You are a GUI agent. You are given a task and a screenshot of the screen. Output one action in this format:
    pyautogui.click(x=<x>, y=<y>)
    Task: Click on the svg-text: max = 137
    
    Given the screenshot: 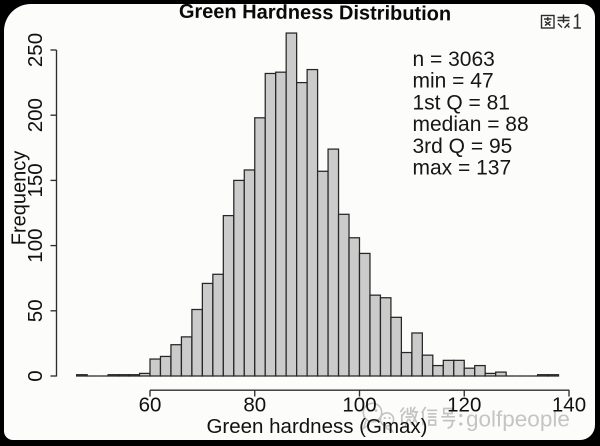 What is the action you would take?
    pyautogui.click(x=462, y=168)
    